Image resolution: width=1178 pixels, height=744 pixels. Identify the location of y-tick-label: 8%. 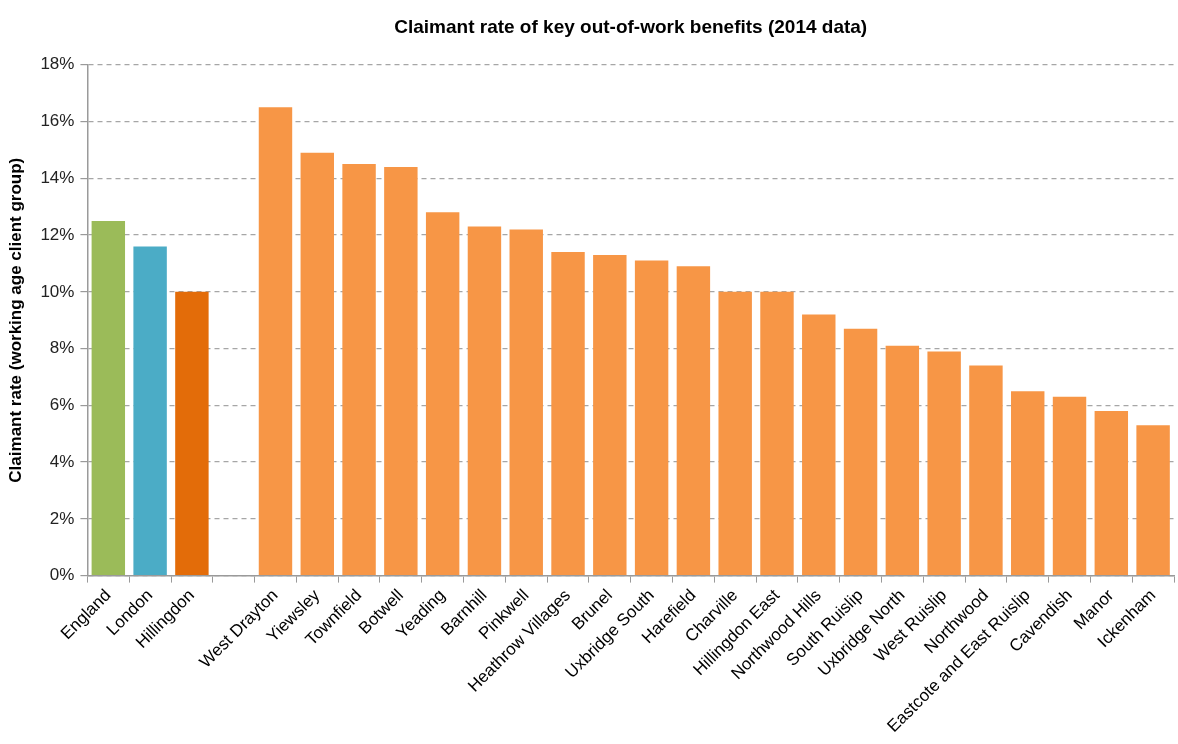
(62, 348).